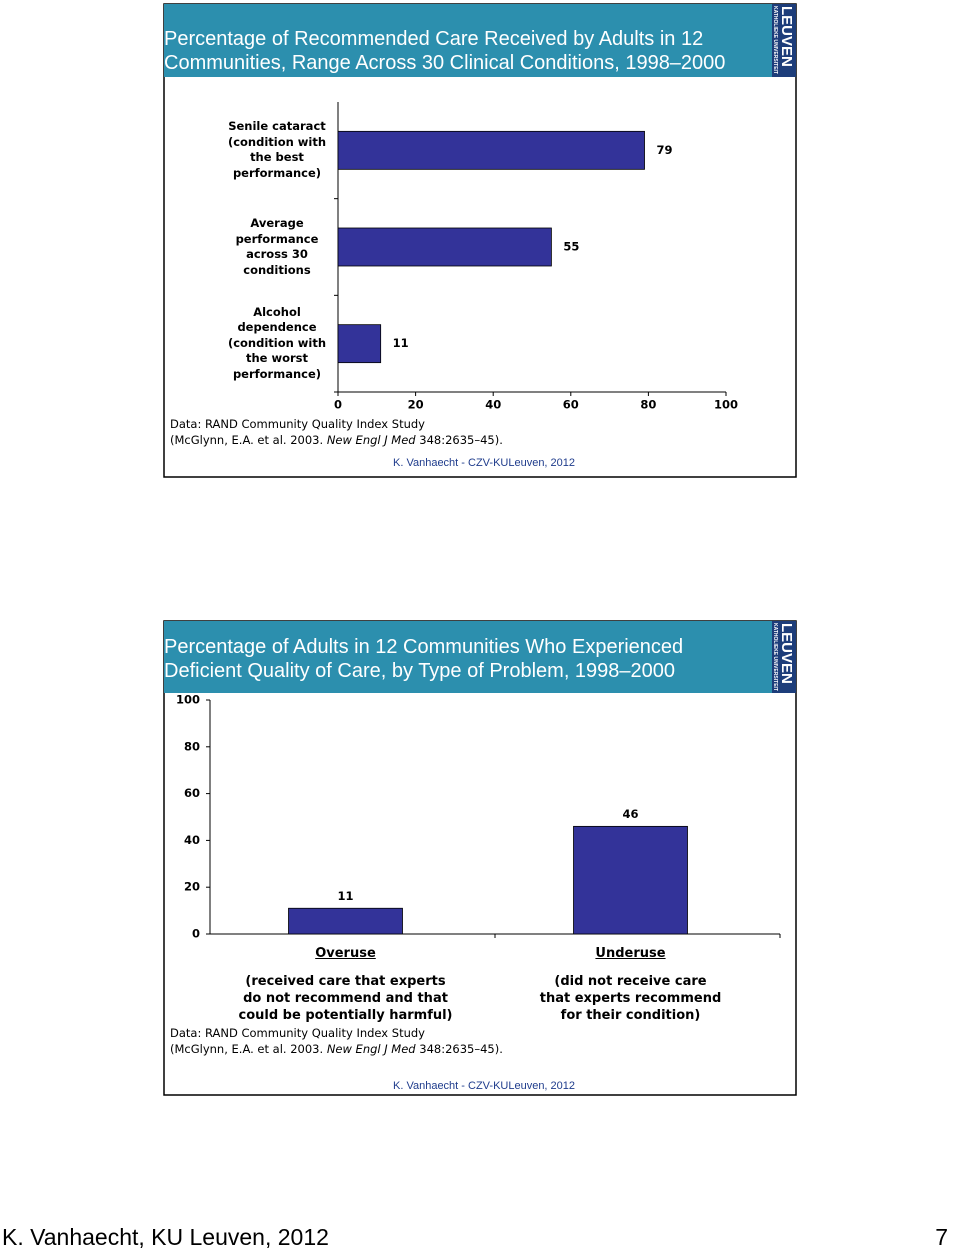 Image resolution: width=960 pixels, height=1252 pixels. What do you see at coordinates (416, 405) in the screenshot?
I see `x-tick-label: 20` at bounding box center [416, 405].